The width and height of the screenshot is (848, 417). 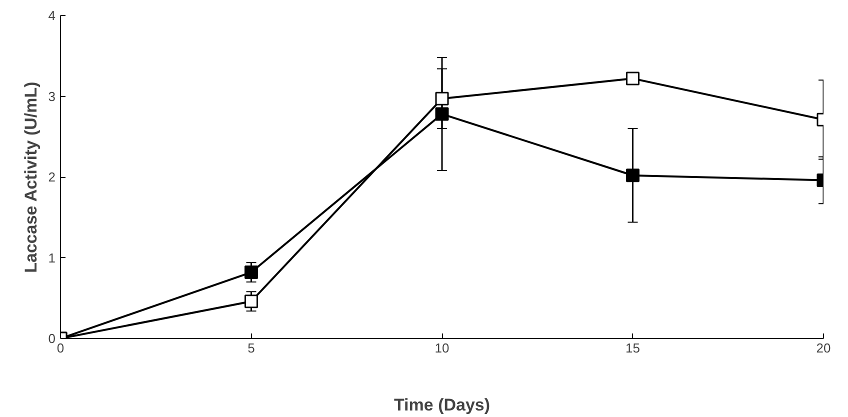 I want to click on x-axis-title: Time (Days), so click(x=442, y=405).